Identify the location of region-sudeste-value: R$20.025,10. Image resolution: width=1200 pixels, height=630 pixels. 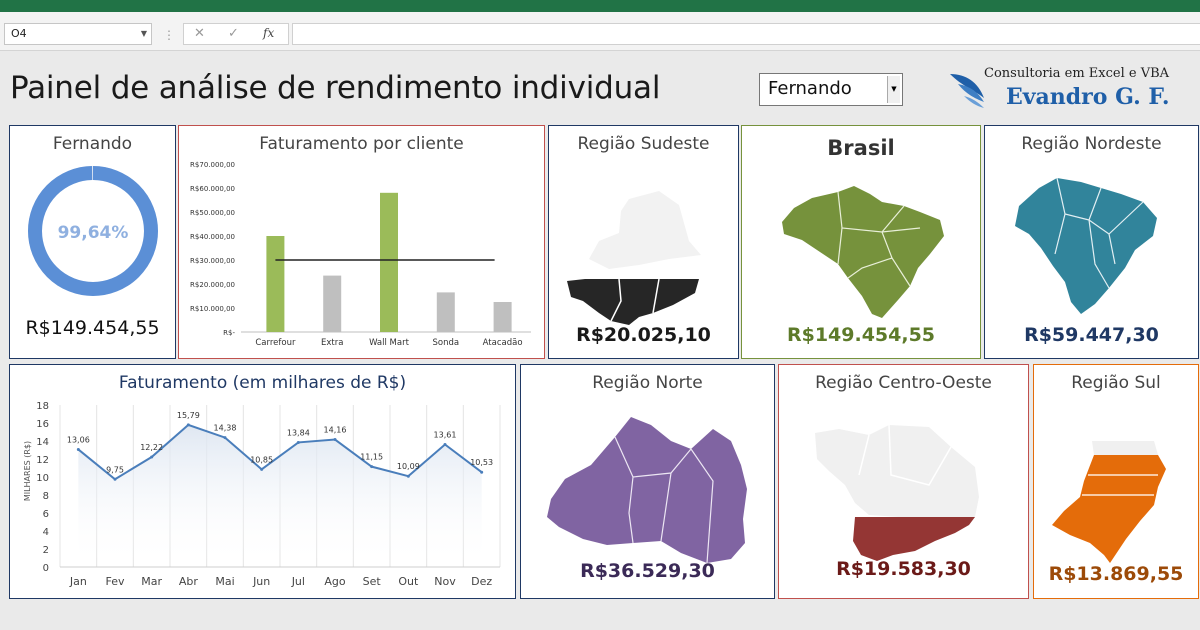
(643, 335).